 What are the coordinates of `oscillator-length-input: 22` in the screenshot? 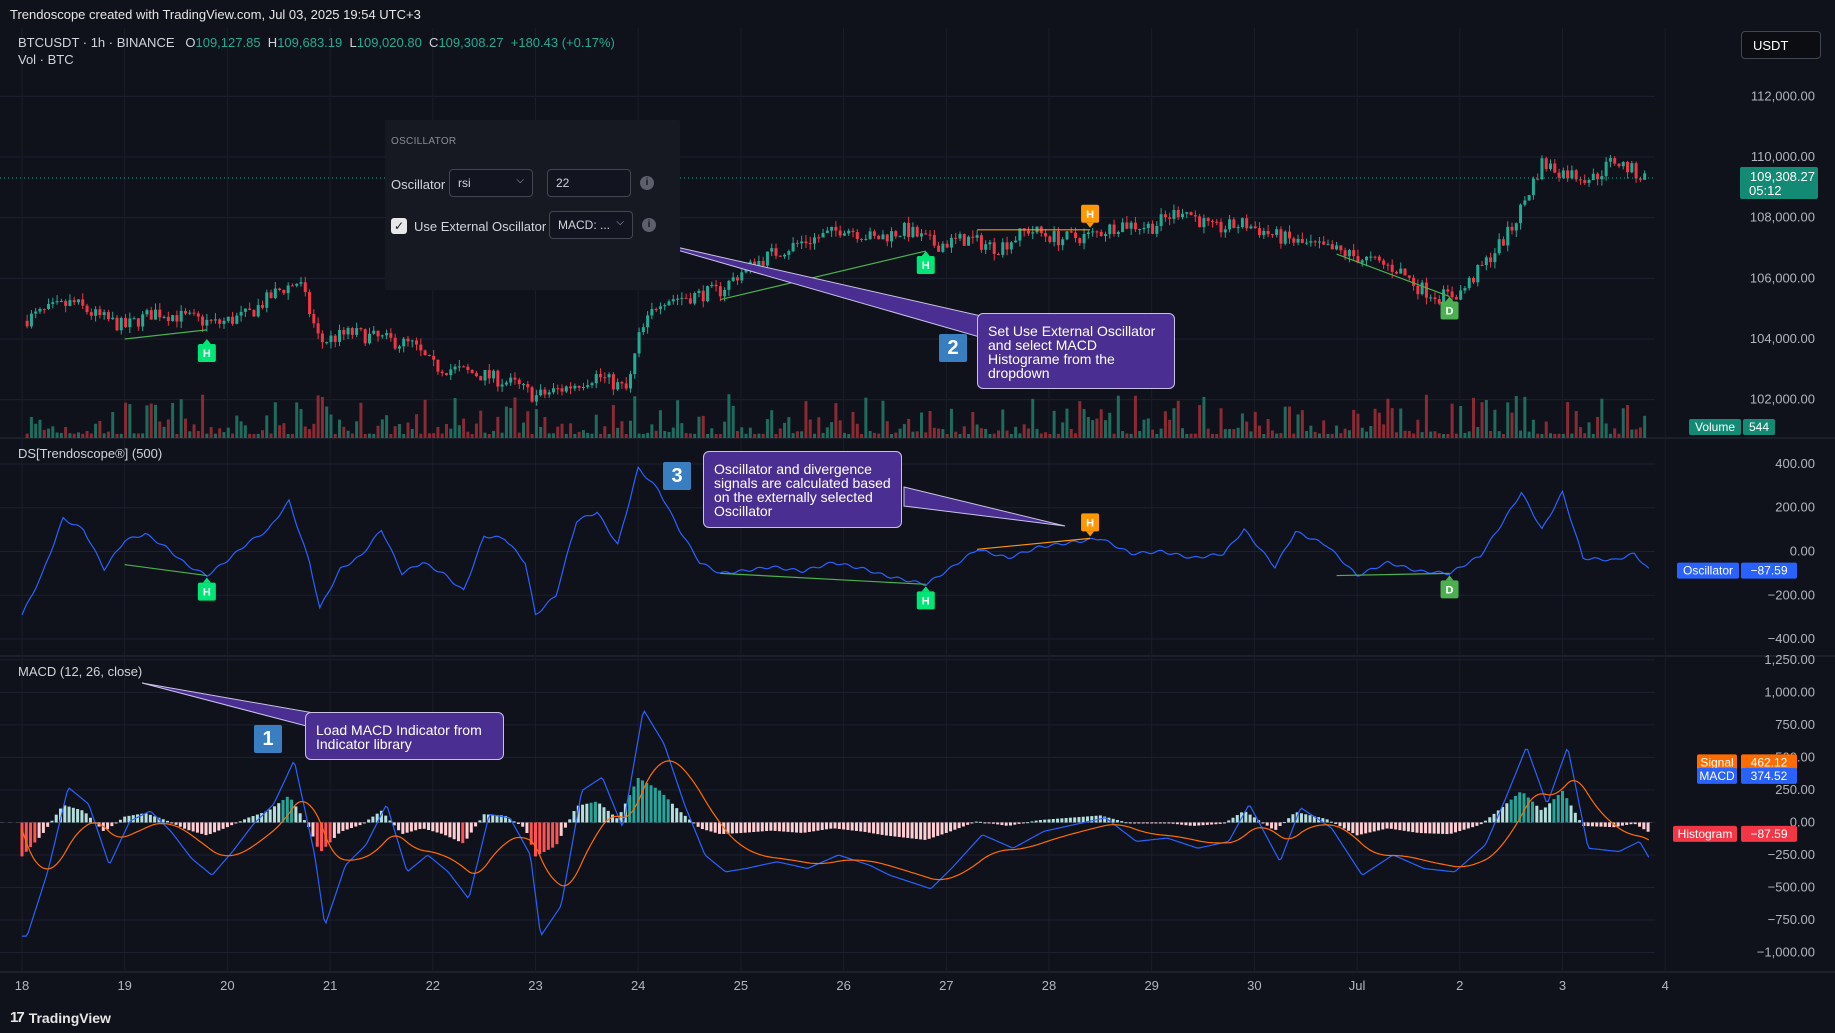 It's located at (589, 183).